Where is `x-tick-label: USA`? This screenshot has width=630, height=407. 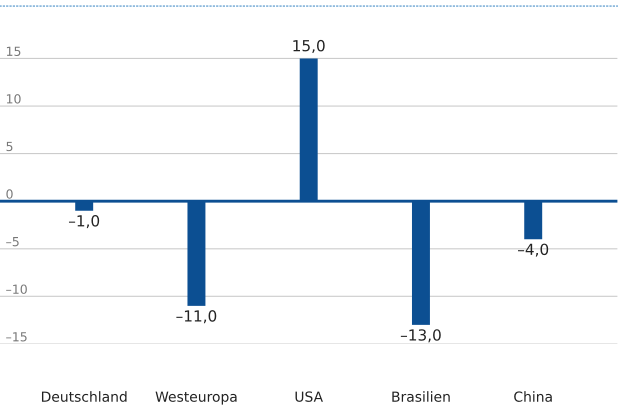
x-tick-label: USA is located at coordinates (309, 396).